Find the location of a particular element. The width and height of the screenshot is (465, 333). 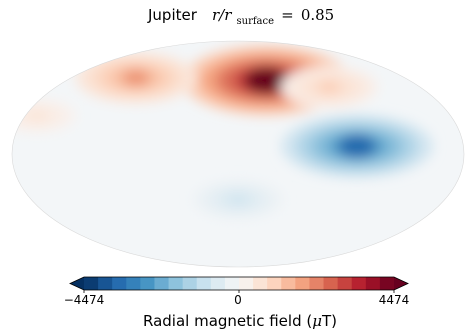

colorbar-label-prefix: Radial magnetic field ( is located at coordinates (227, 321).